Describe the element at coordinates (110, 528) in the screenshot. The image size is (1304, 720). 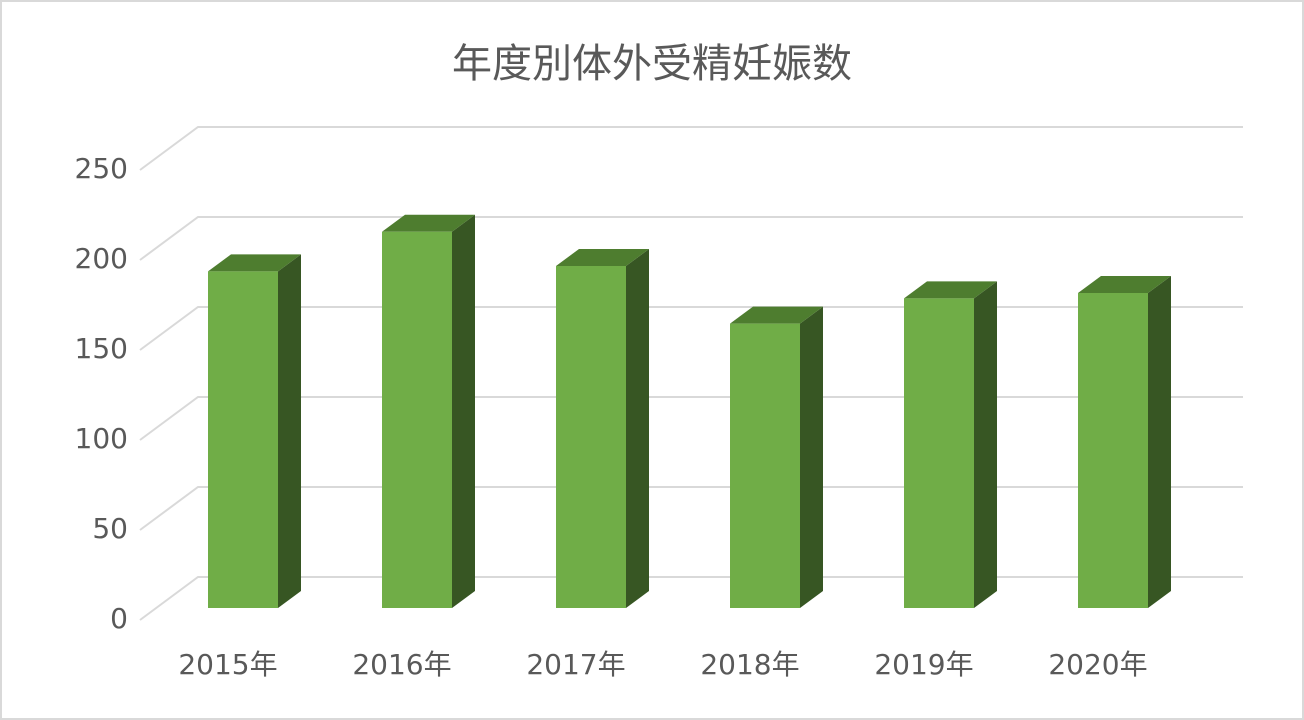
I see `y-tick-label: 50` at that location.